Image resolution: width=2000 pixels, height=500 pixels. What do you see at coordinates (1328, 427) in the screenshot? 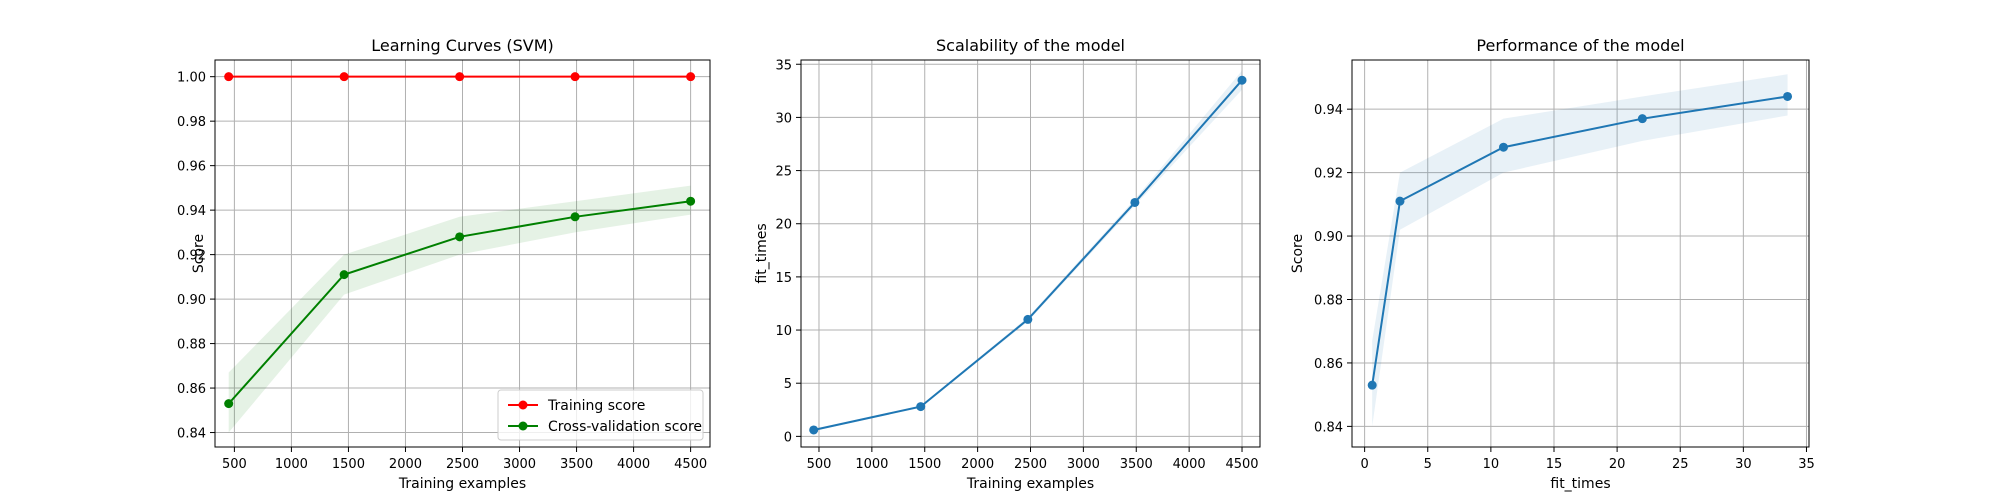
I see `performance-y-tick-label: 0.84` at bounding box center [1328, 427].